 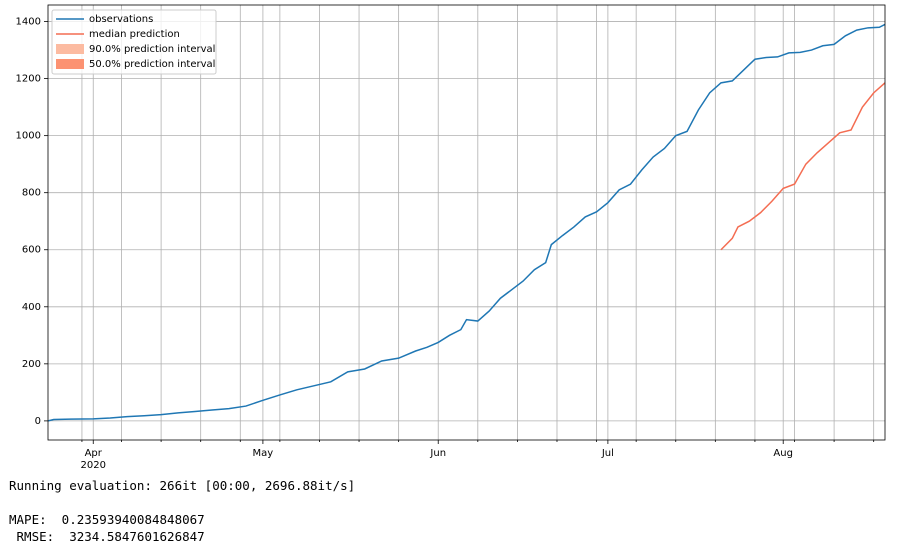 I want to click on y-tick-label: 200, so click(x=31, y=364).